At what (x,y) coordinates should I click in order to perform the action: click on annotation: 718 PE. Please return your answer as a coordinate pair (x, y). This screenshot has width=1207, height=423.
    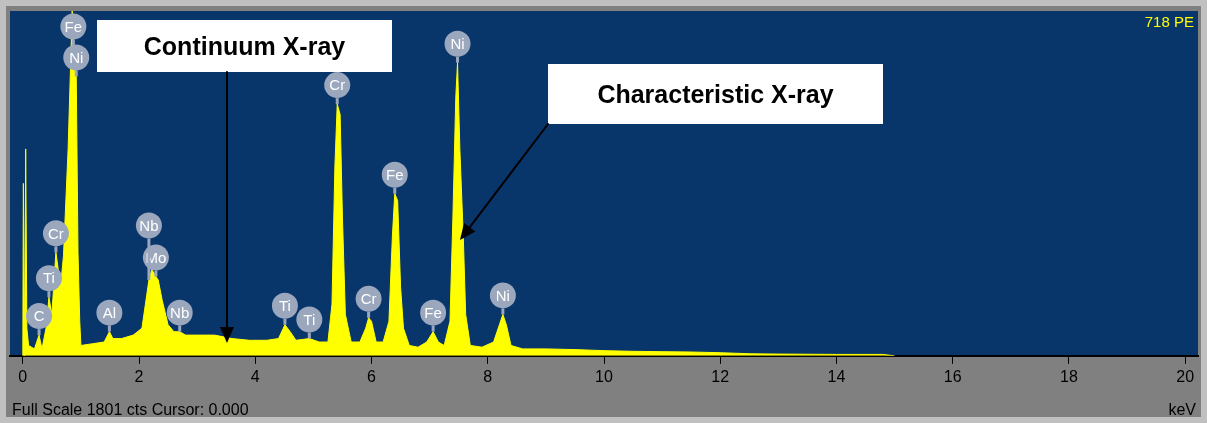
    Looking at the image, I should click on (1169, 21).